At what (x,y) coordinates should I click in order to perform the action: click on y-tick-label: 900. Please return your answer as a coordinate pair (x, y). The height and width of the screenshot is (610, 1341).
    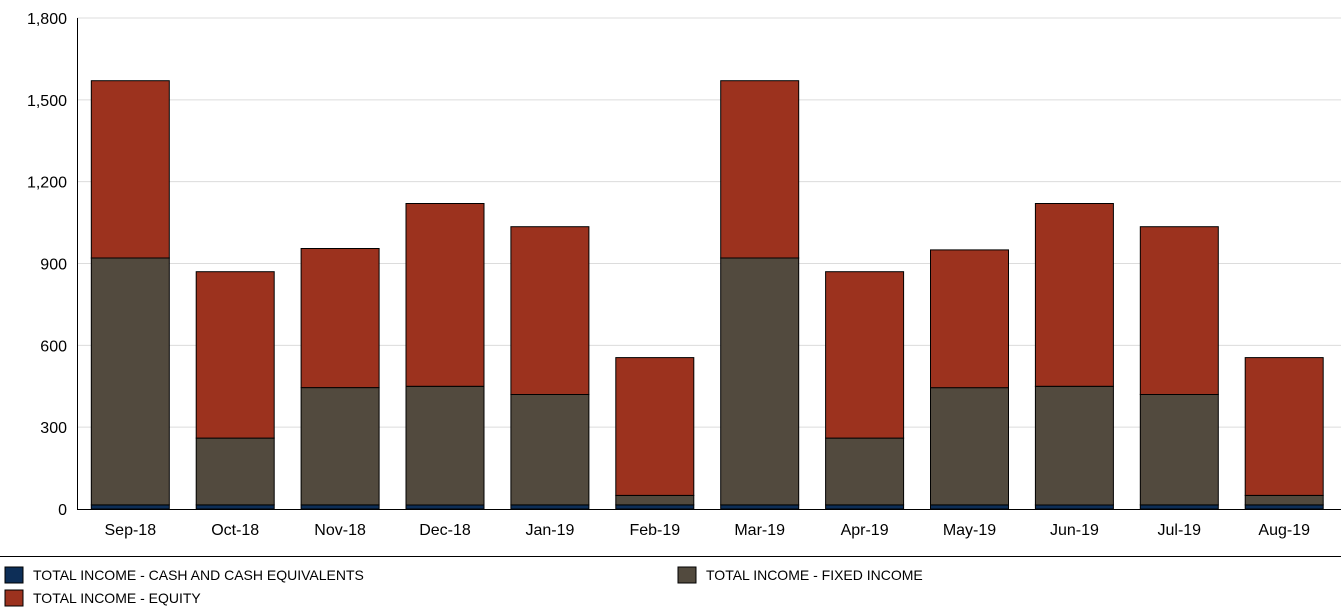
    Looking at the image, I should click on (53, 265).